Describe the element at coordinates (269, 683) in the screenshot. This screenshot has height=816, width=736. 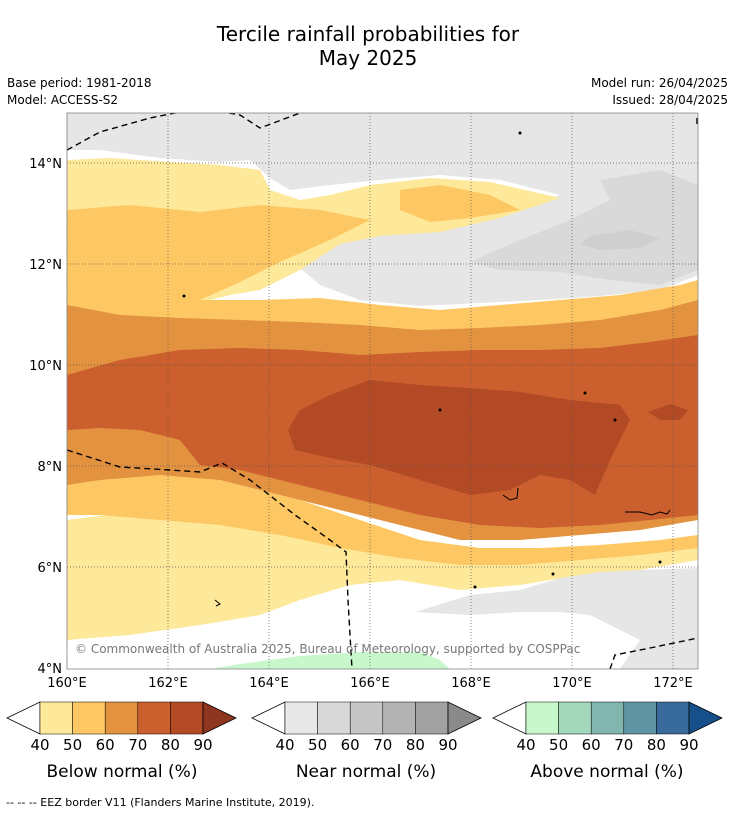
I see `lon-label: 164°E` at that location.